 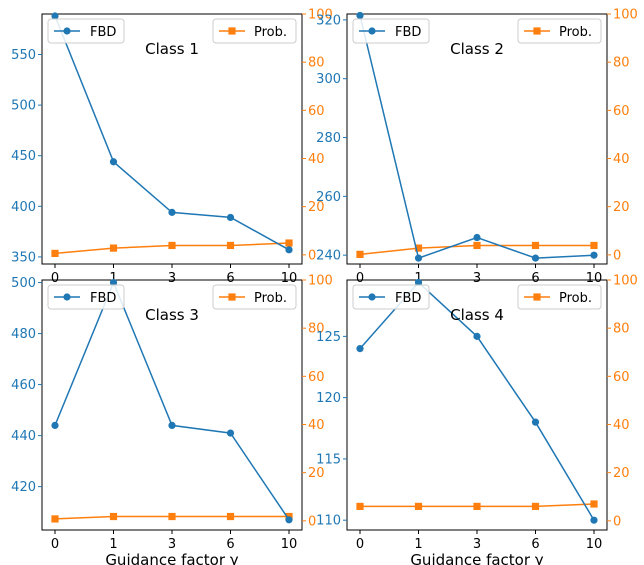 What do you see at coordinates (477, 49) in the screenshot?
I see `panel-title: Class 2` at bounding box center [477, 49].